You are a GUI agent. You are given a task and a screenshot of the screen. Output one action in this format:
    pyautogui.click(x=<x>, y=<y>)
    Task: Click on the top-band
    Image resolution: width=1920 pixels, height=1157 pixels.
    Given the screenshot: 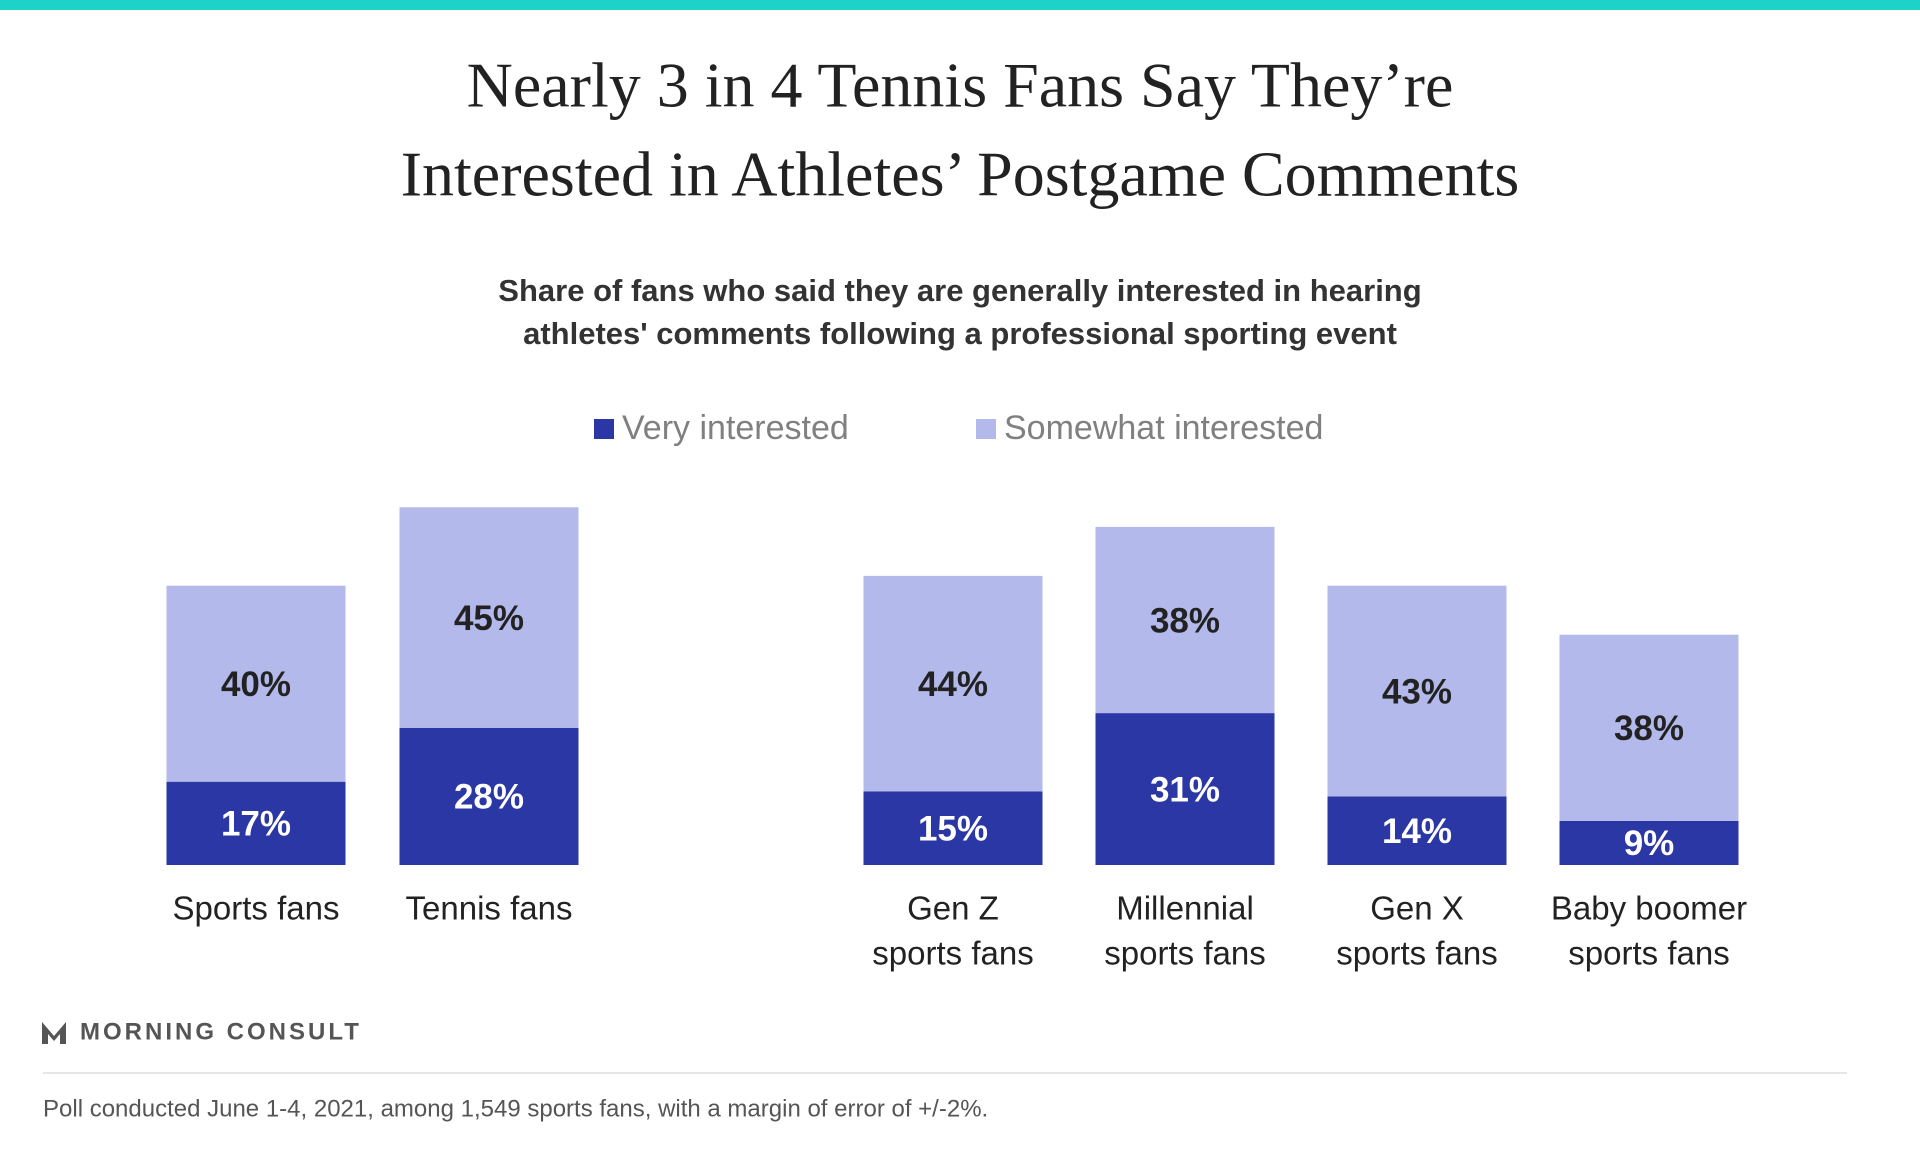 What is the action you would take?
    pyautogui.click(x=960, y=5)
    